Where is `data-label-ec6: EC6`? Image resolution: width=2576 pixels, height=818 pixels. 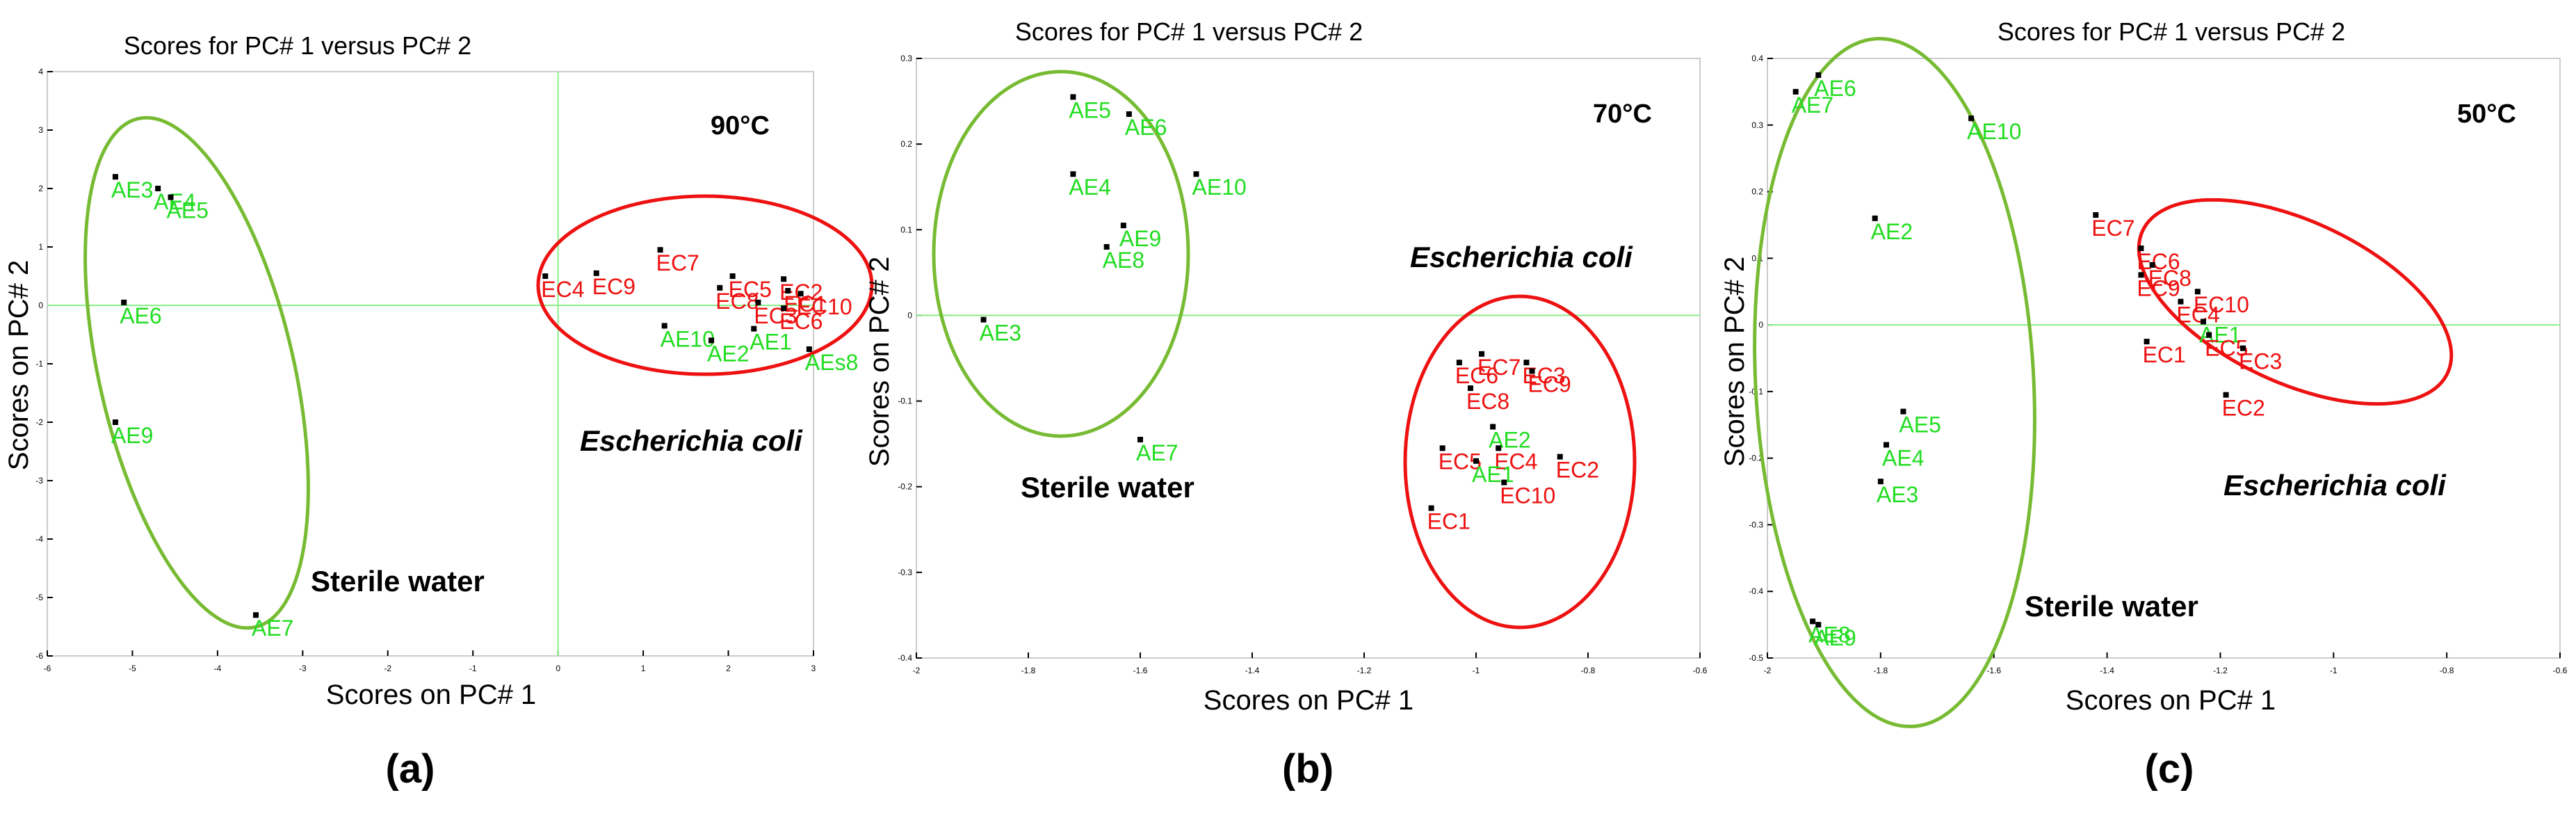 data-label-ec6: EC6 is located at coordinates (1476, 375).